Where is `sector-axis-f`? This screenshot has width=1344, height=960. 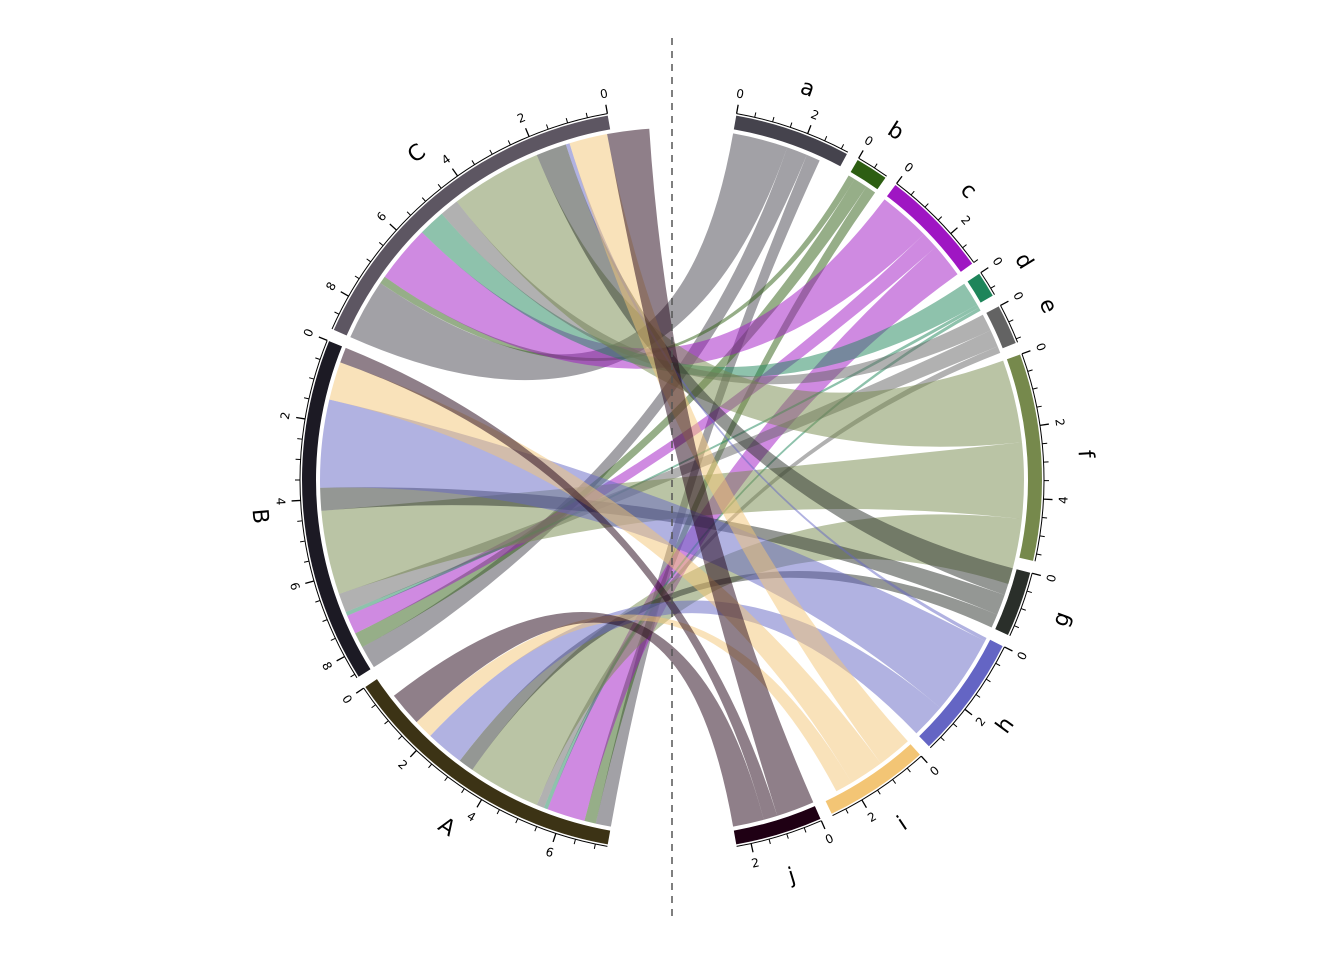
sector-axis-f is located at coordinates (1033, 457).